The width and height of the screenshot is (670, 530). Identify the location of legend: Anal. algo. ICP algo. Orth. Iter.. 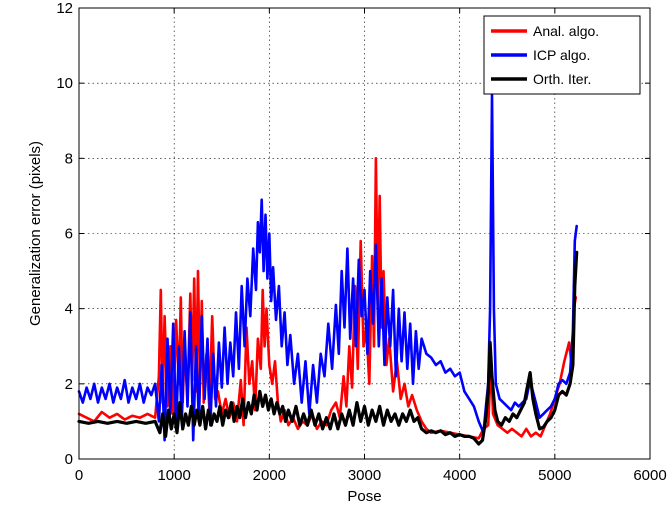
(562, 55).